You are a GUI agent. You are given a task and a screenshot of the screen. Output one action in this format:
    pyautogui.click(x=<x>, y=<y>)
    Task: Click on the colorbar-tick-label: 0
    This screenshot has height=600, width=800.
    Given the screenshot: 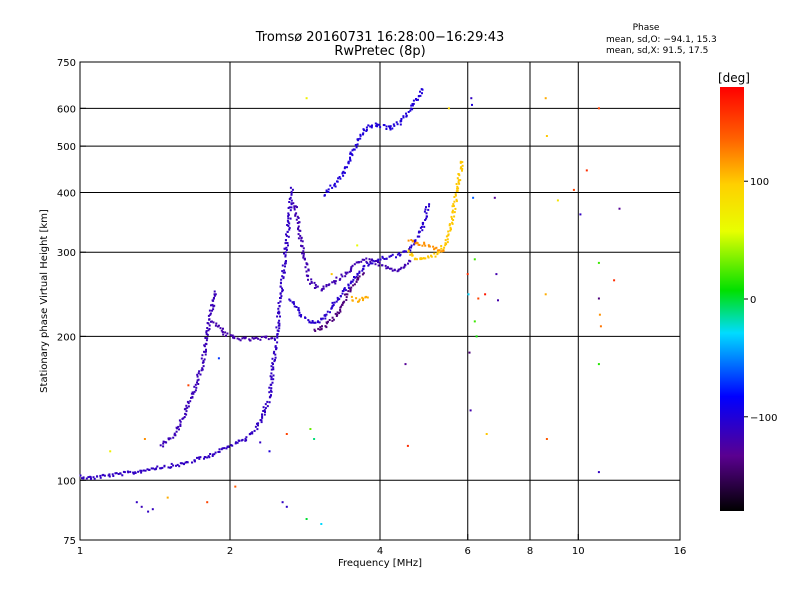 What is the action you would take?
    pyautogui.click(x=753, y=300)
    